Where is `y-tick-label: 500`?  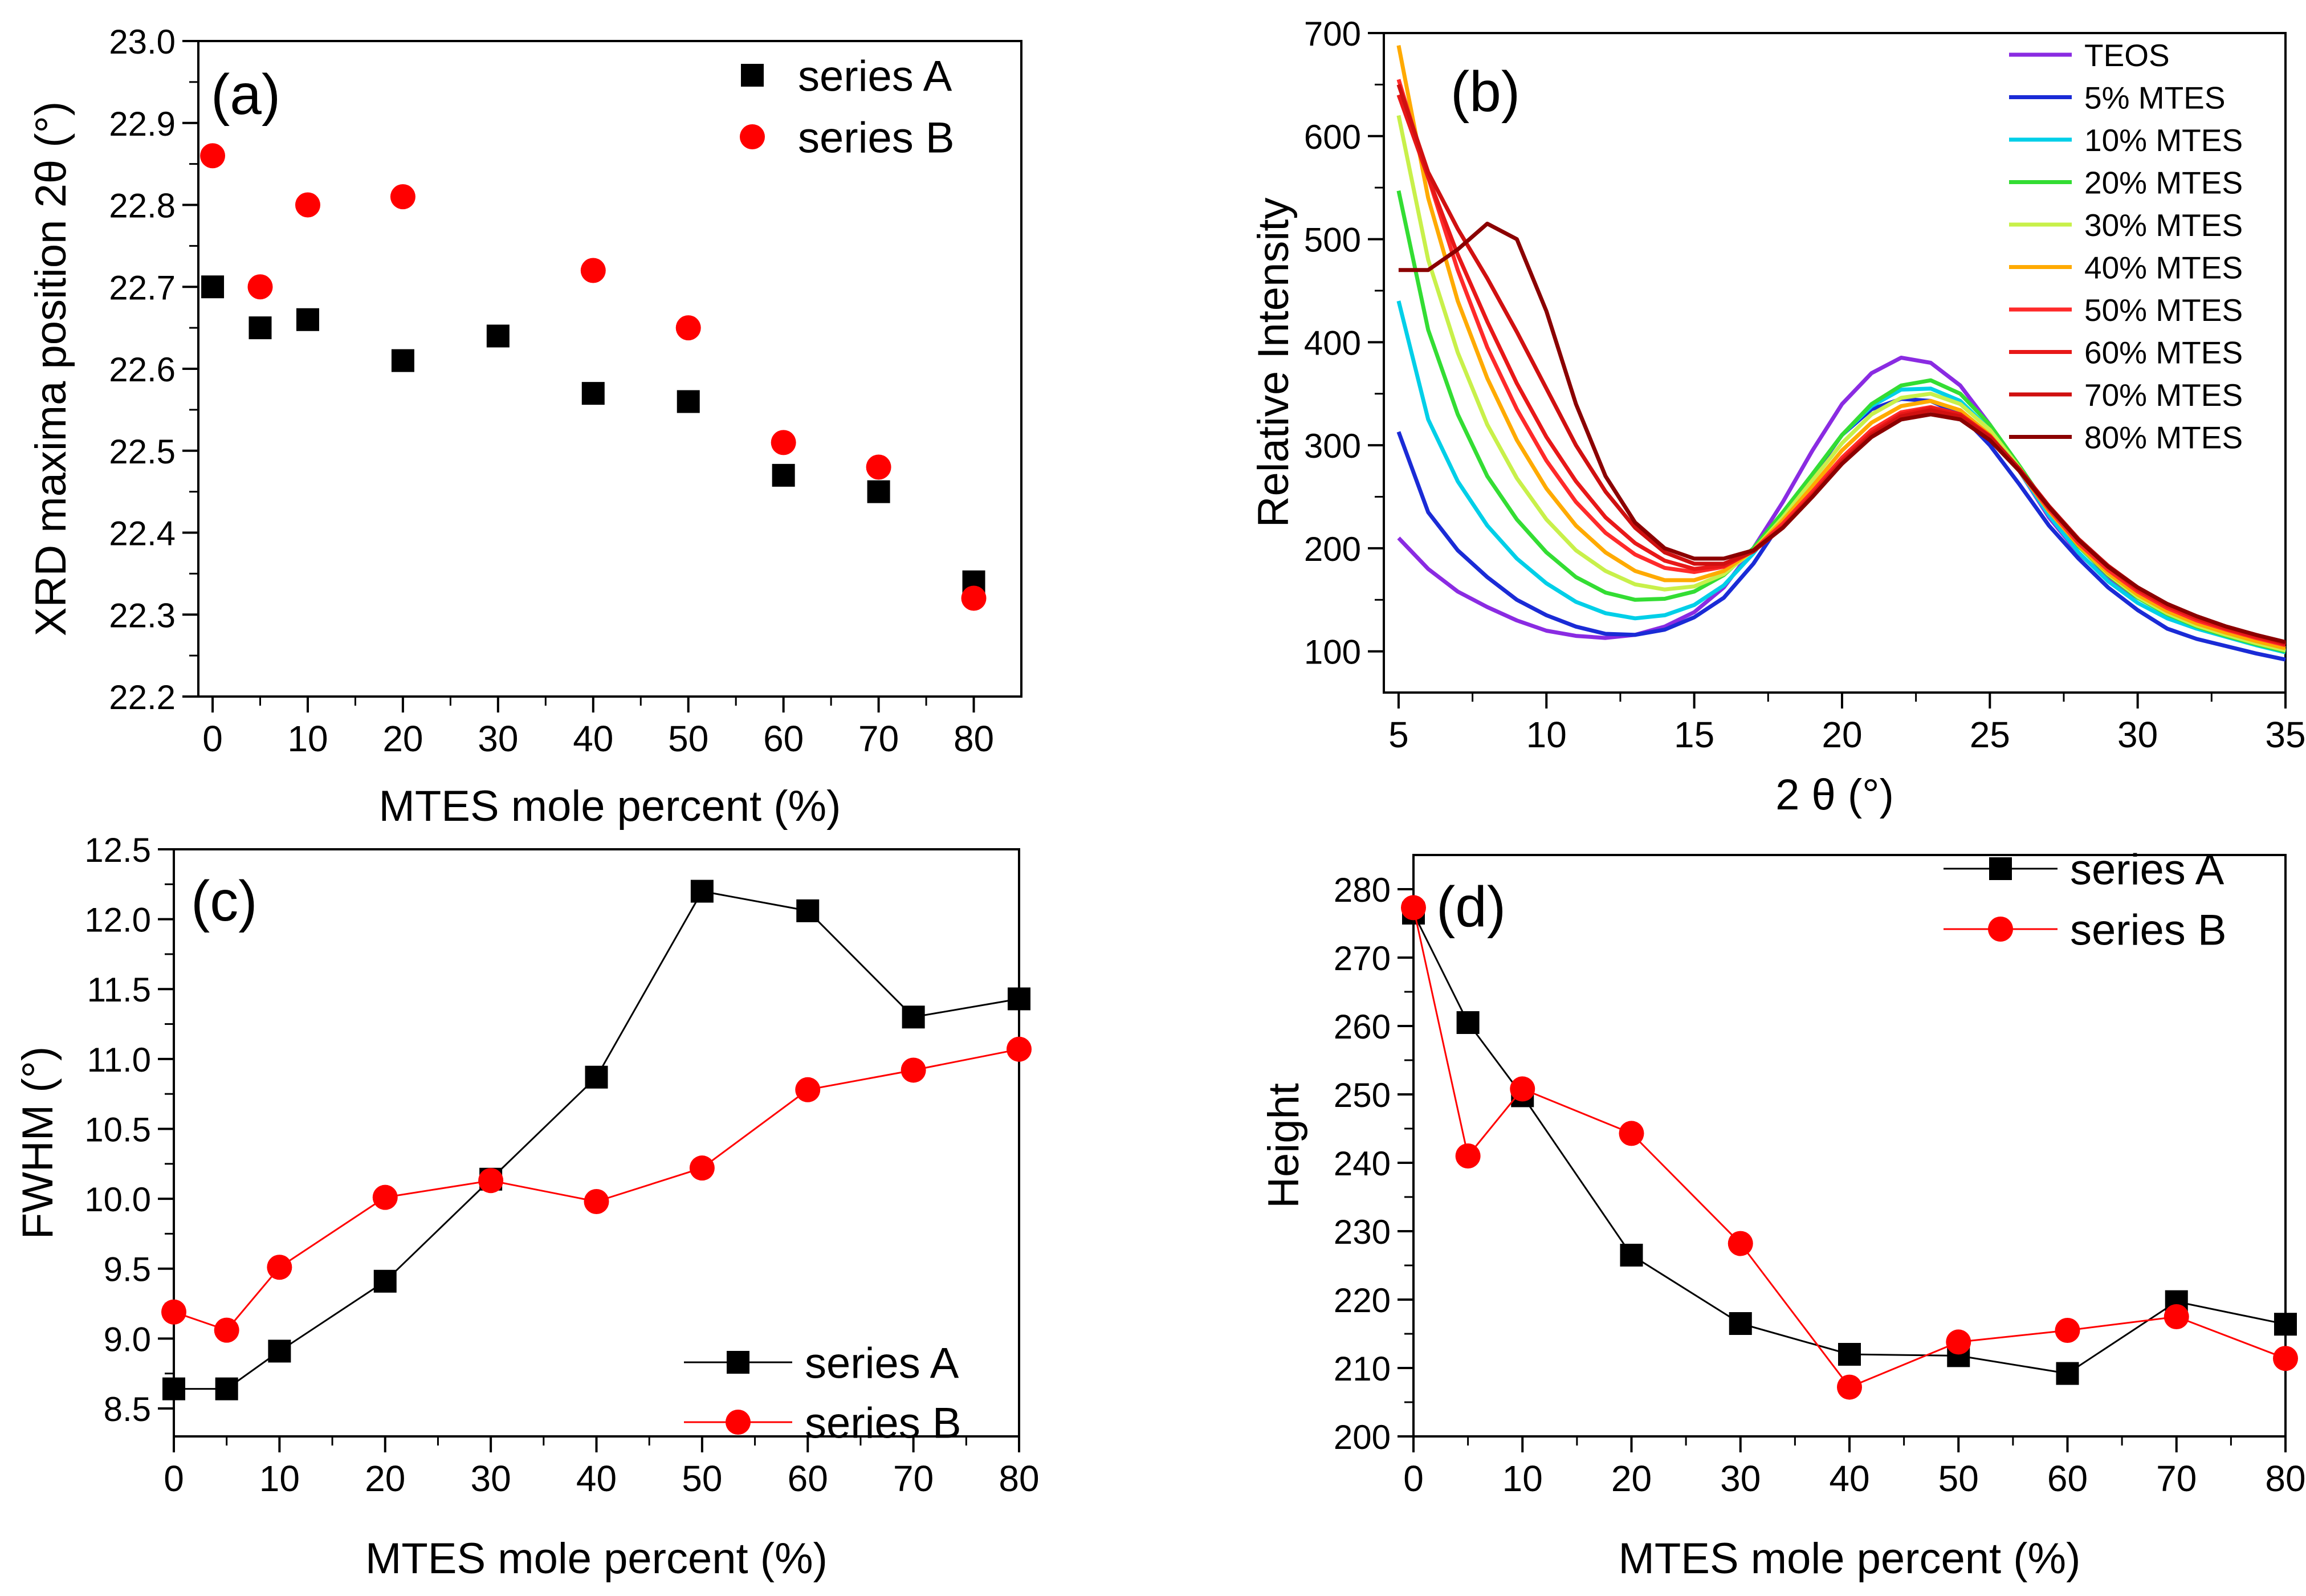
y-tick-label: 500 is located at coordinates (1332, 240).